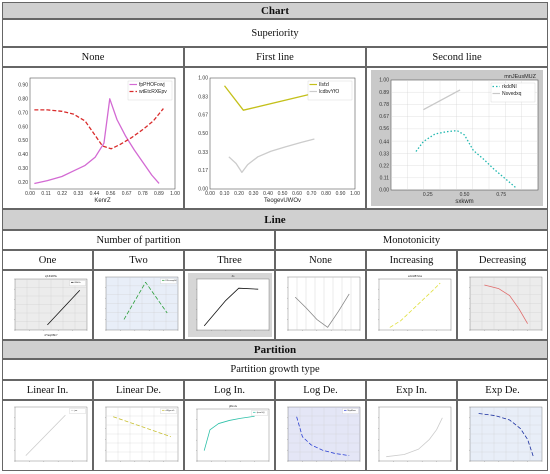  I want to click on partition-log-in-svg: gRsnJe JpxeGQ, so click(230, 435).